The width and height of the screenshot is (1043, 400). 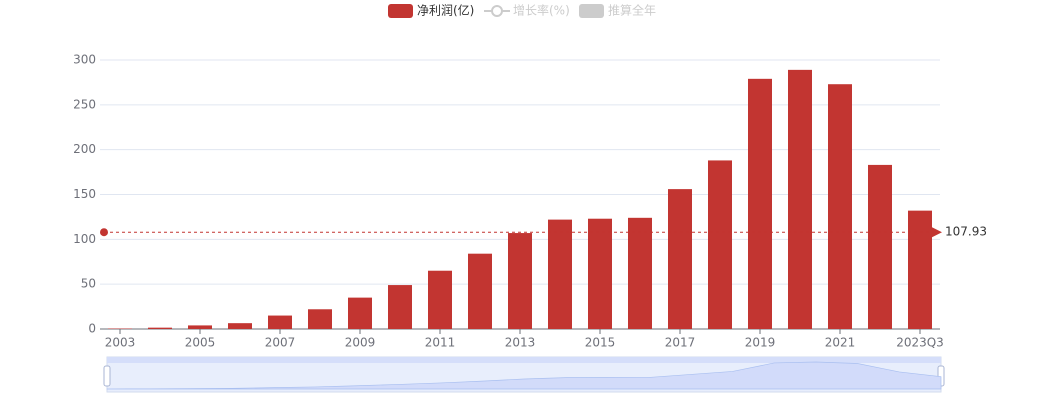 I want to click on x-tick-label: 2003, so click(x=120, y=343).